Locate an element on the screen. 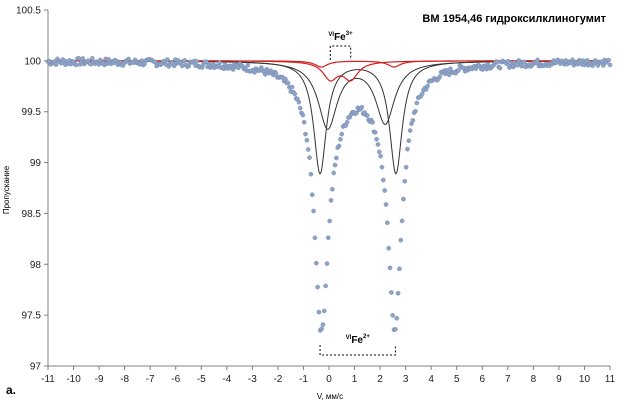  x-tick-label: -9 is located at coordinates (99, 379).